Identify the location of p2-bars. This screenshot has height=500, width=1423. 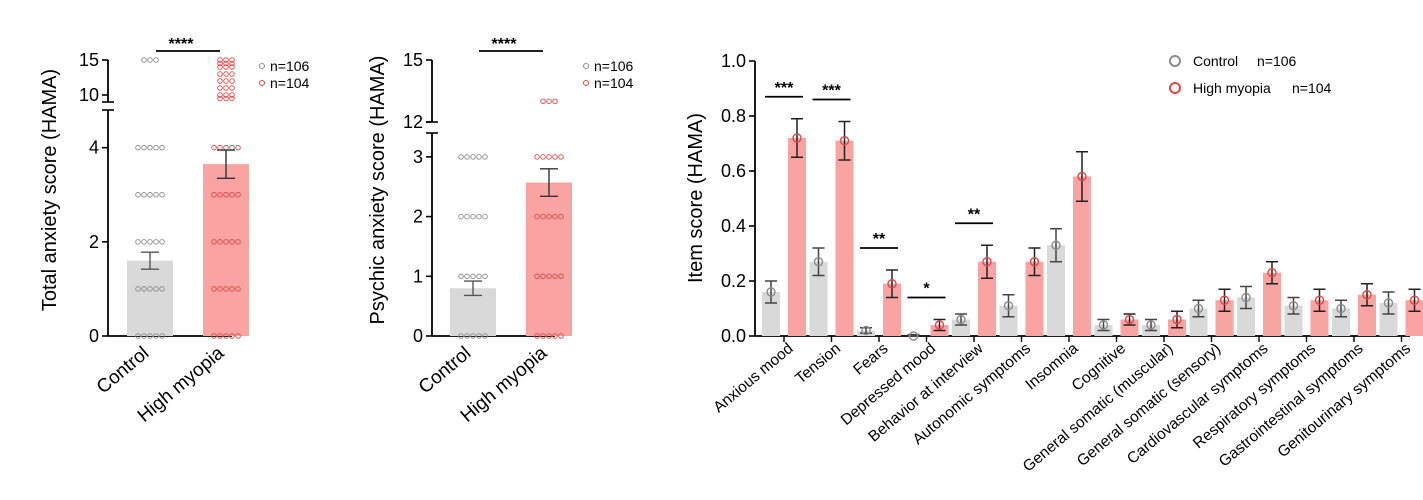
(511, 218).